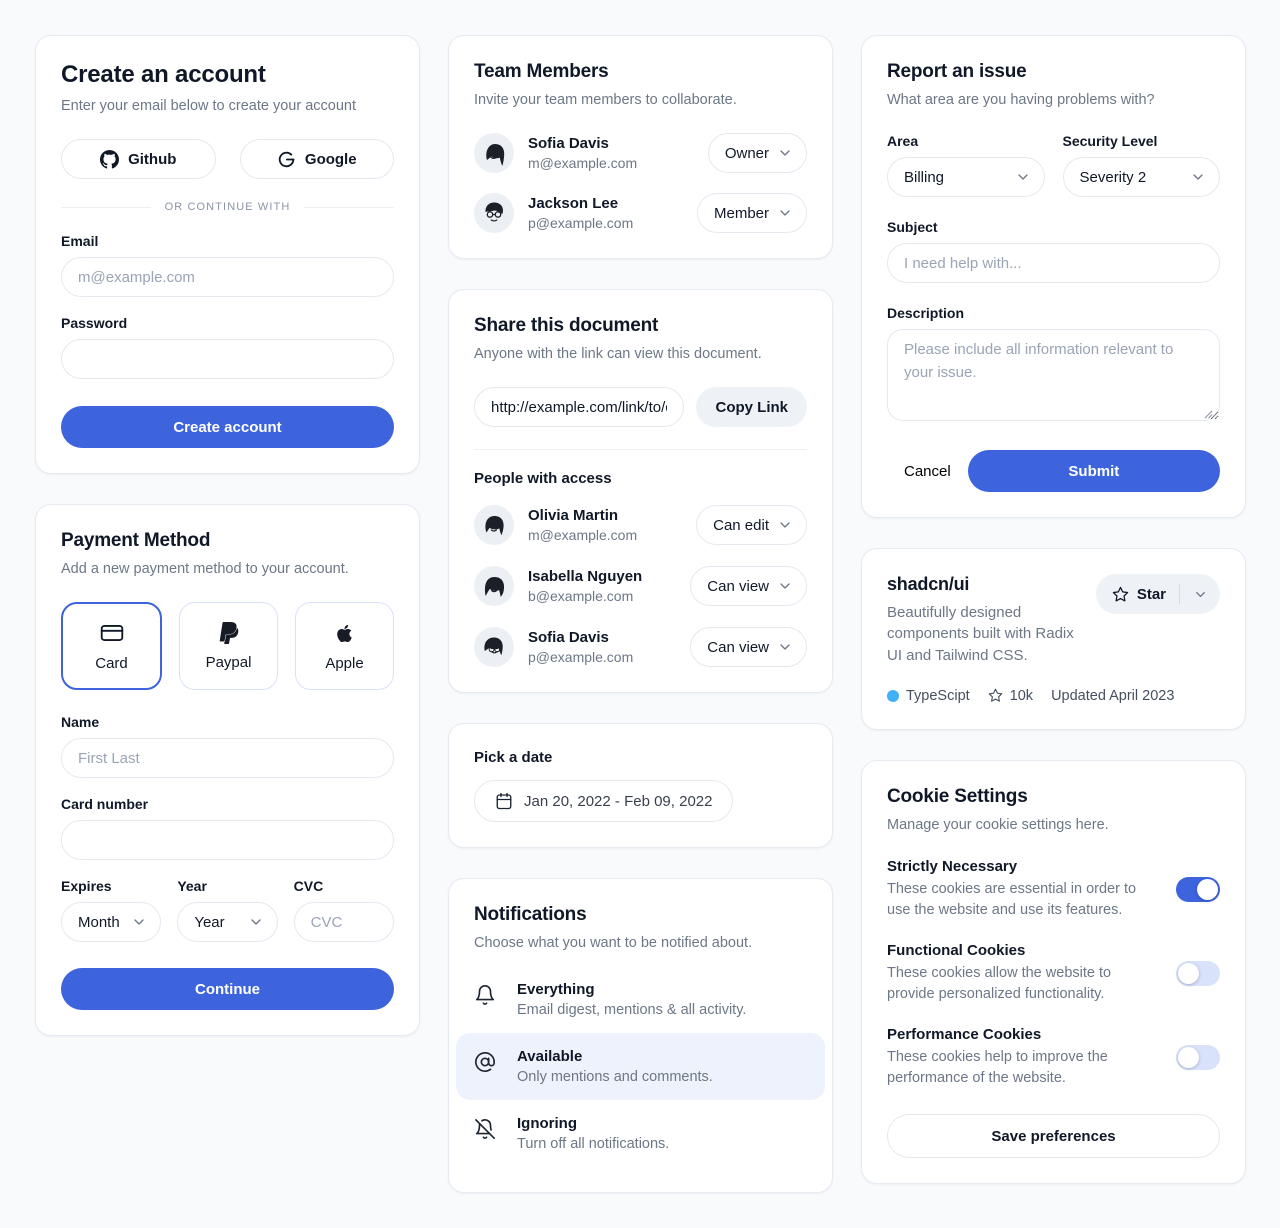 Image resolution: width=1280 pixels, height=1228 pixels. I want to click on notification-text: Ignoring Turn off all notifications., so click(593, 1133).